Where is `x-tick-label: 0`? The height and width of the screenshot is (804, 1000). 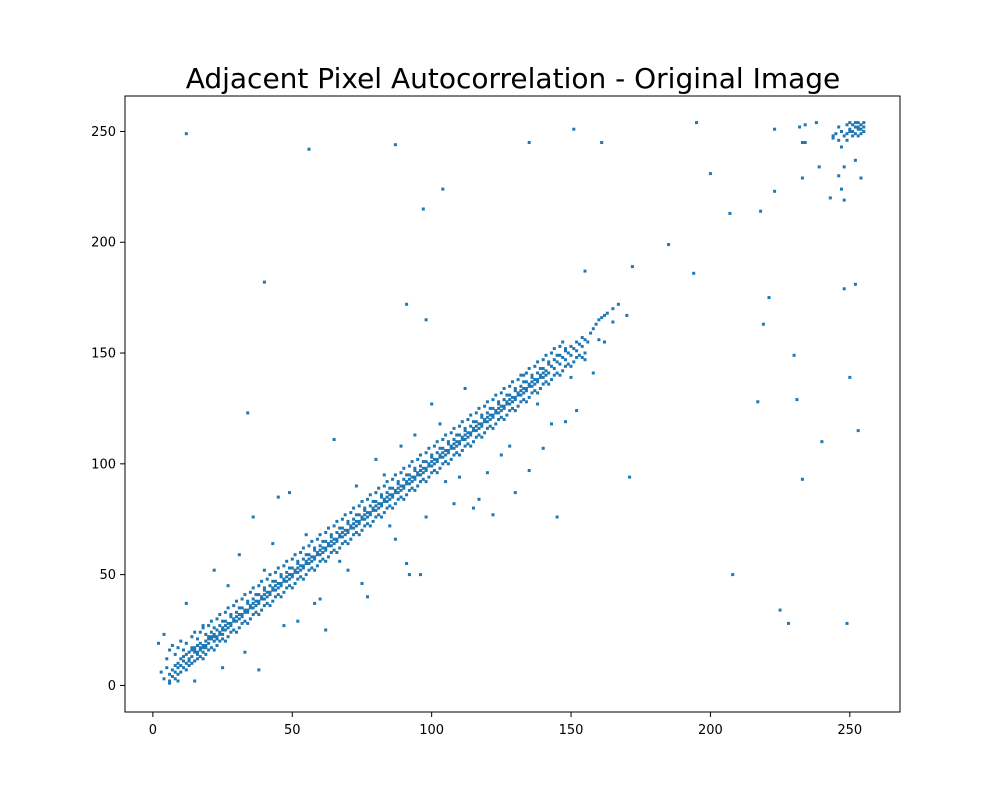 x-tick-label: 0 is located at coordinates (153, 730).